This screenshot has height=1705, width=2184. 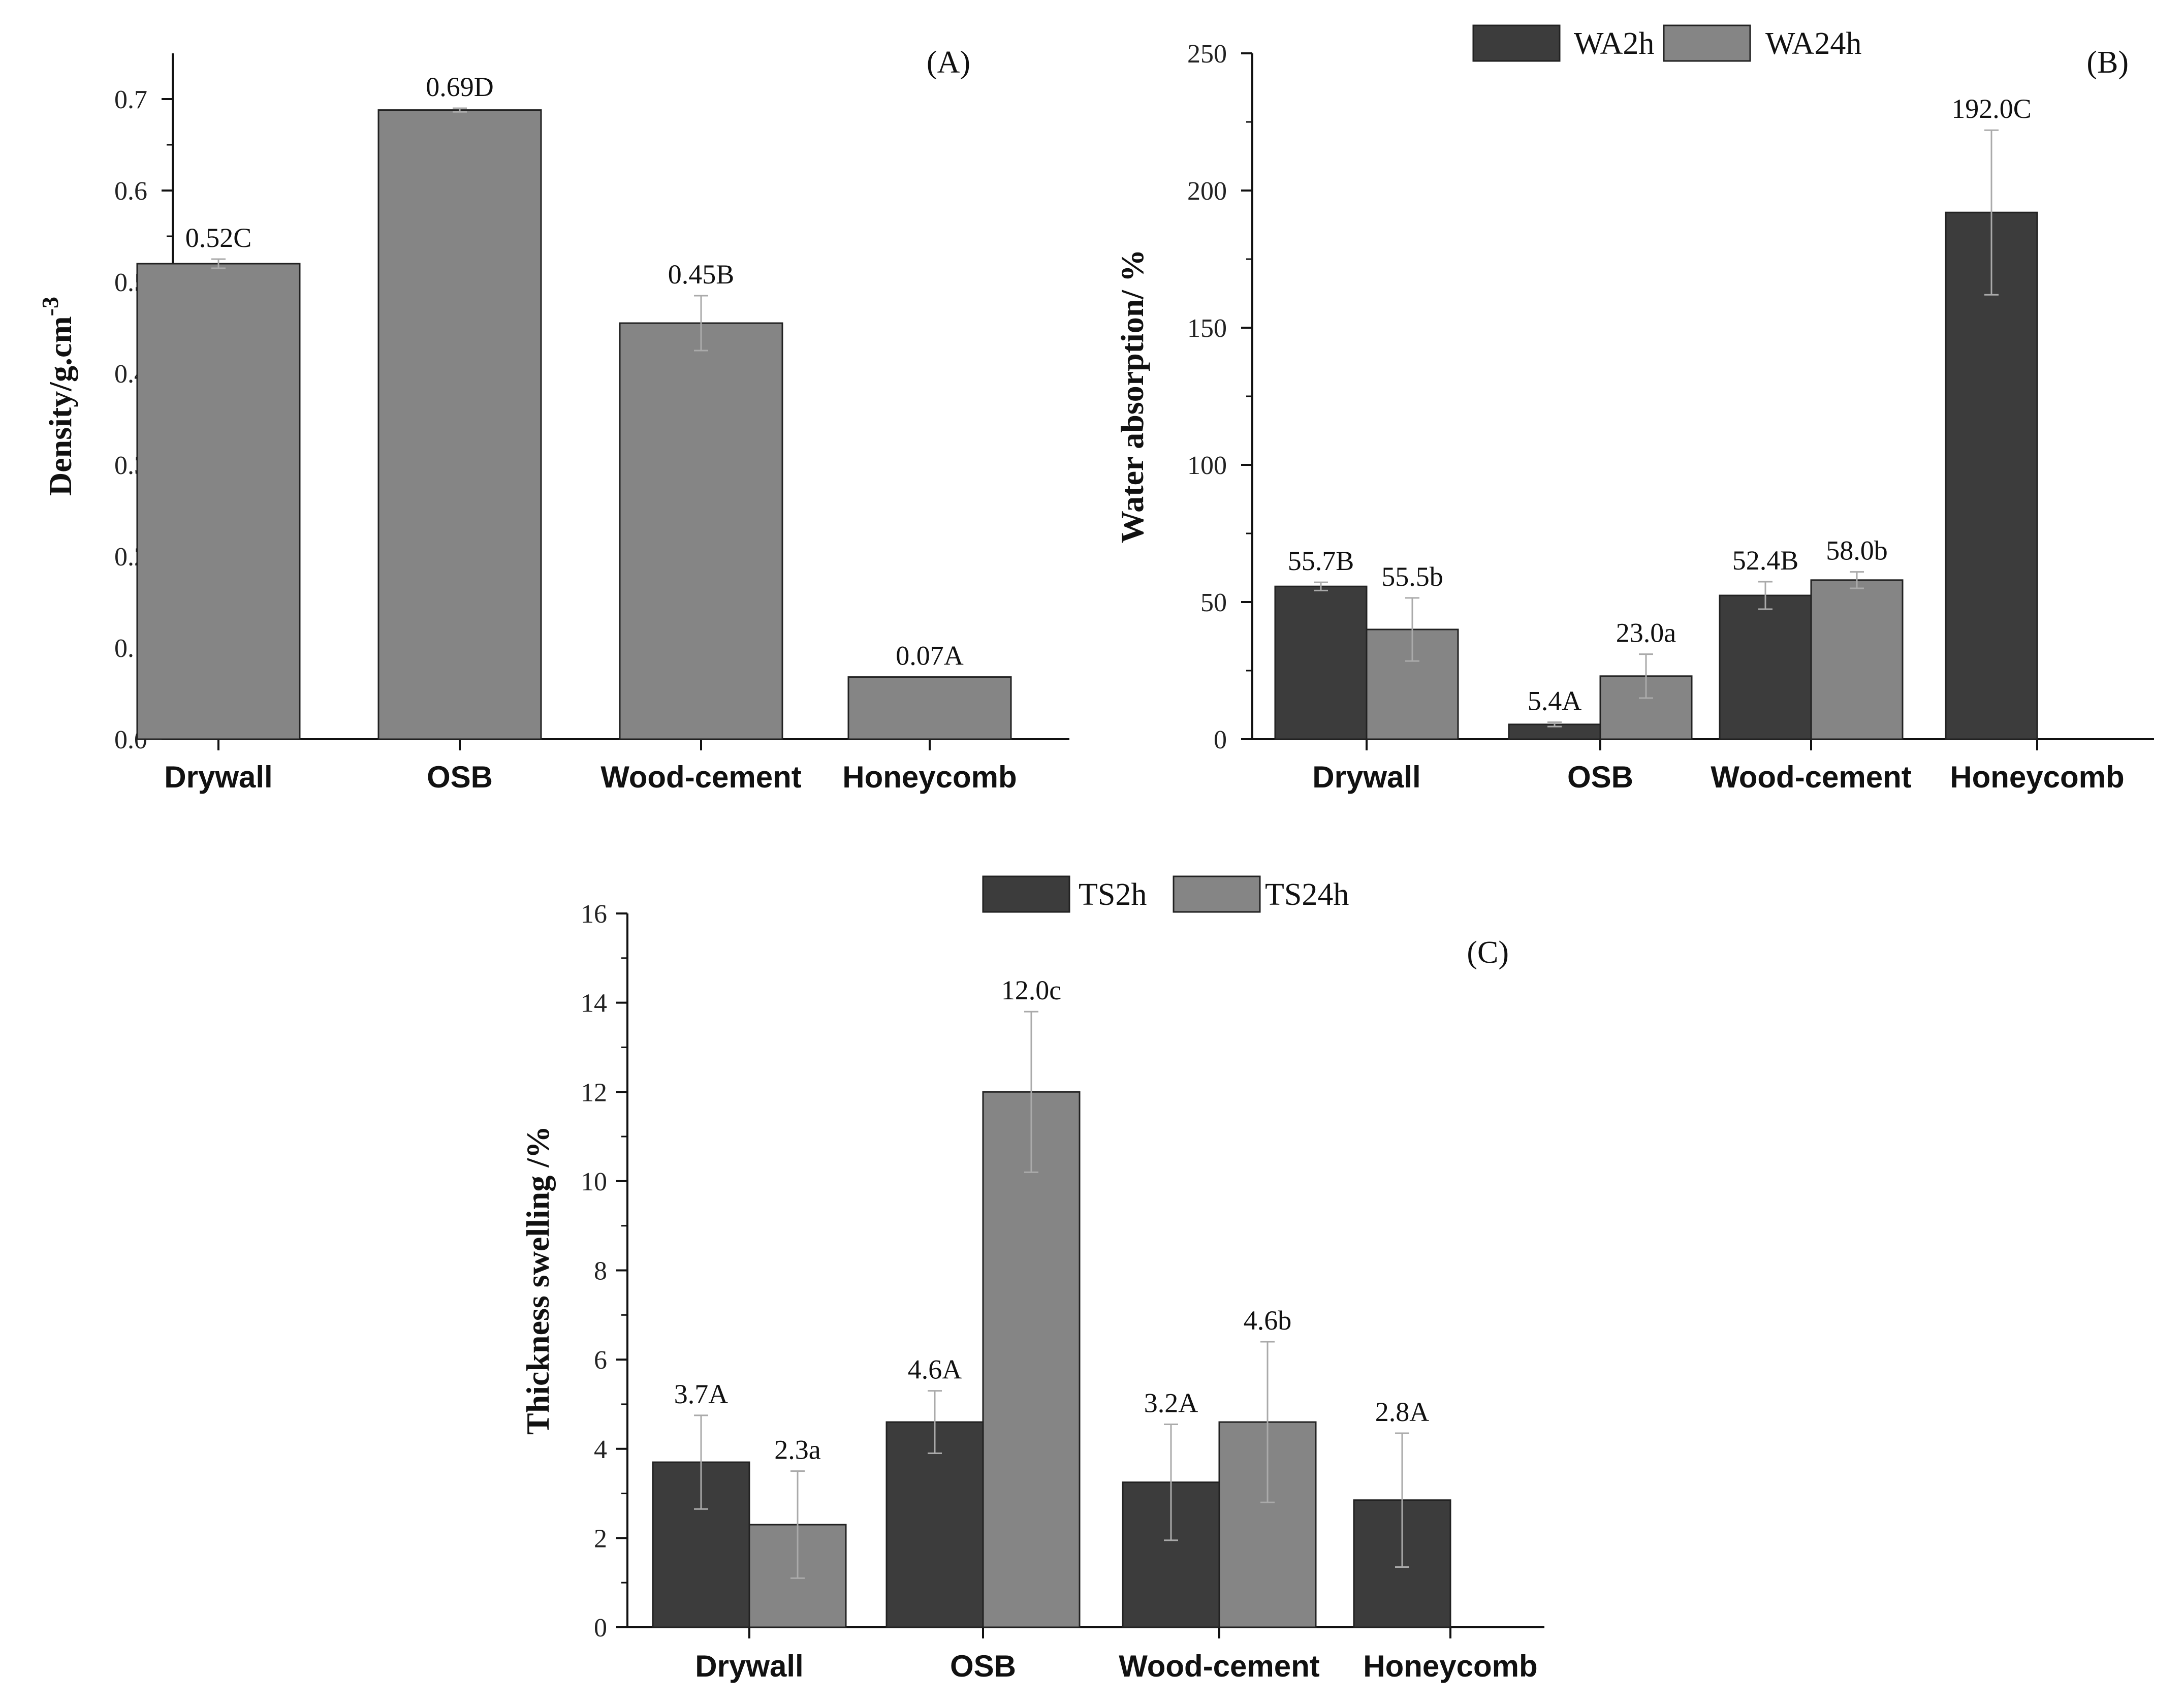 I want to click on bar-density-wood-cement, so click(x=701, y=531).